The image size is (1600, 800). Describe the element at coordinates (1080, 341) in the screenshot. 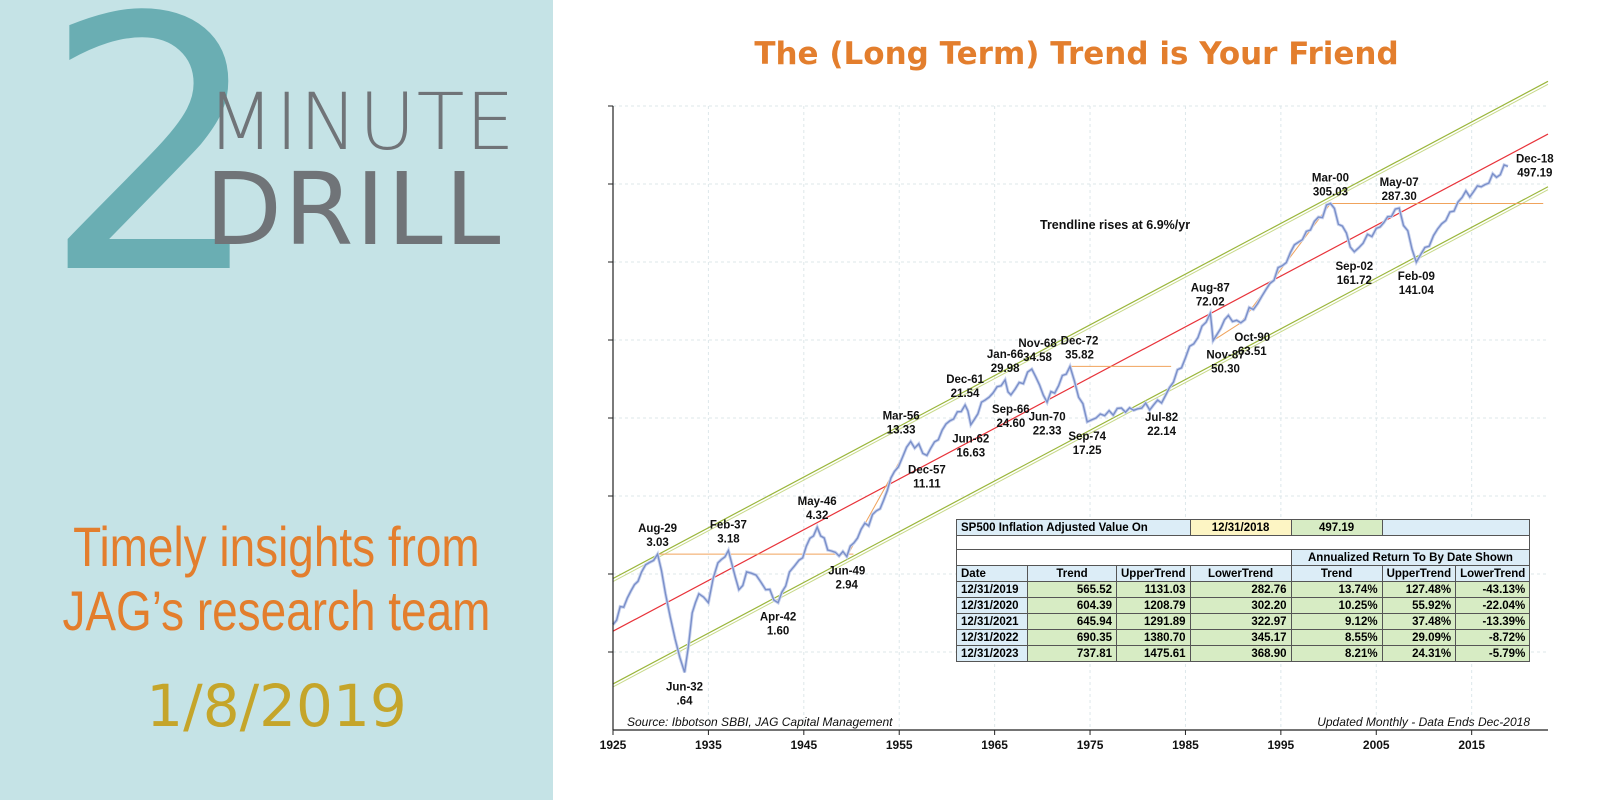

I see `point-label-date: Dec-72` at that location.